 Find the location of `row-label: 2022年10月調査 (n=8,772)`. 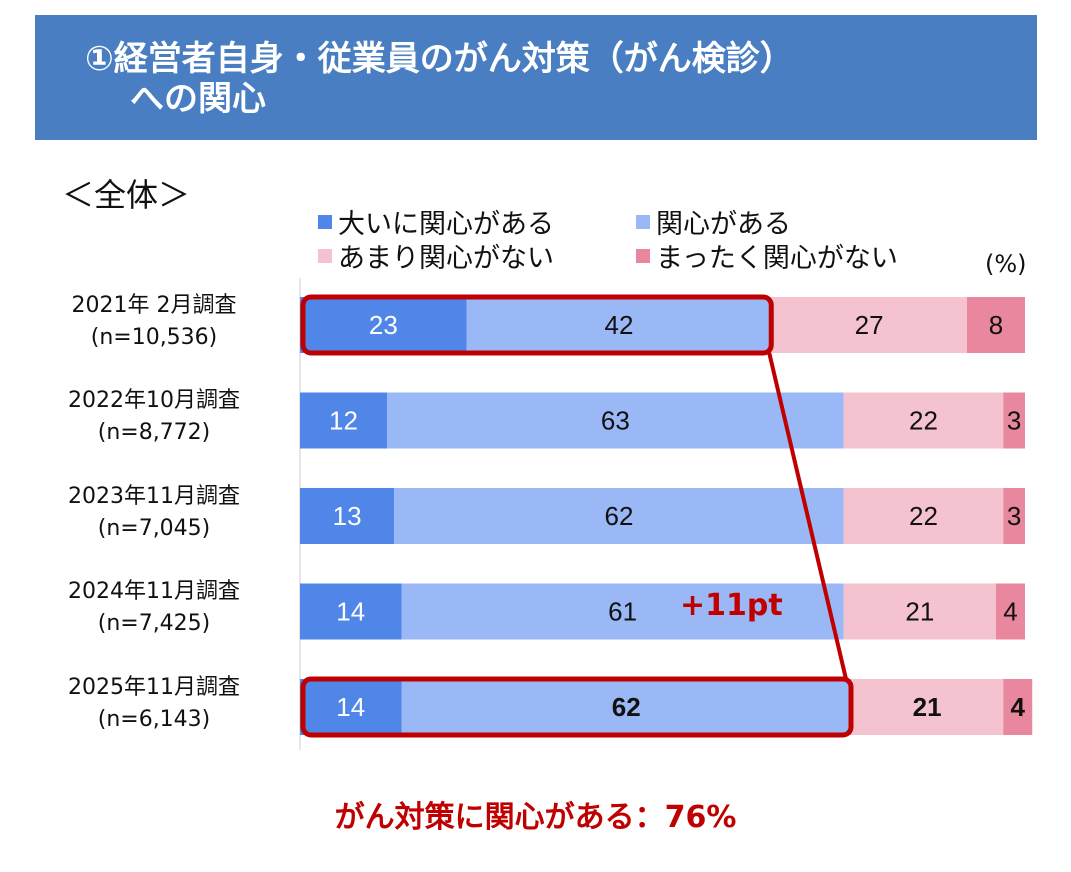

row-label: 2022年10月調査 (n=8,772) is located at coordinates (154, 417).